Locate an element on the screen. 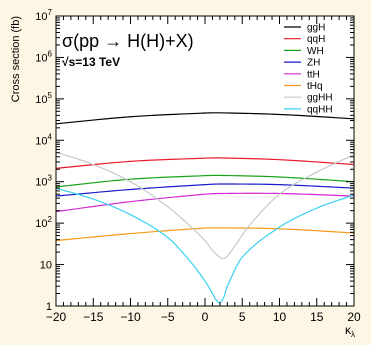 The height and width of the screenshot is (345, 371). series-line-tHq is located at coordinates (205, 234).